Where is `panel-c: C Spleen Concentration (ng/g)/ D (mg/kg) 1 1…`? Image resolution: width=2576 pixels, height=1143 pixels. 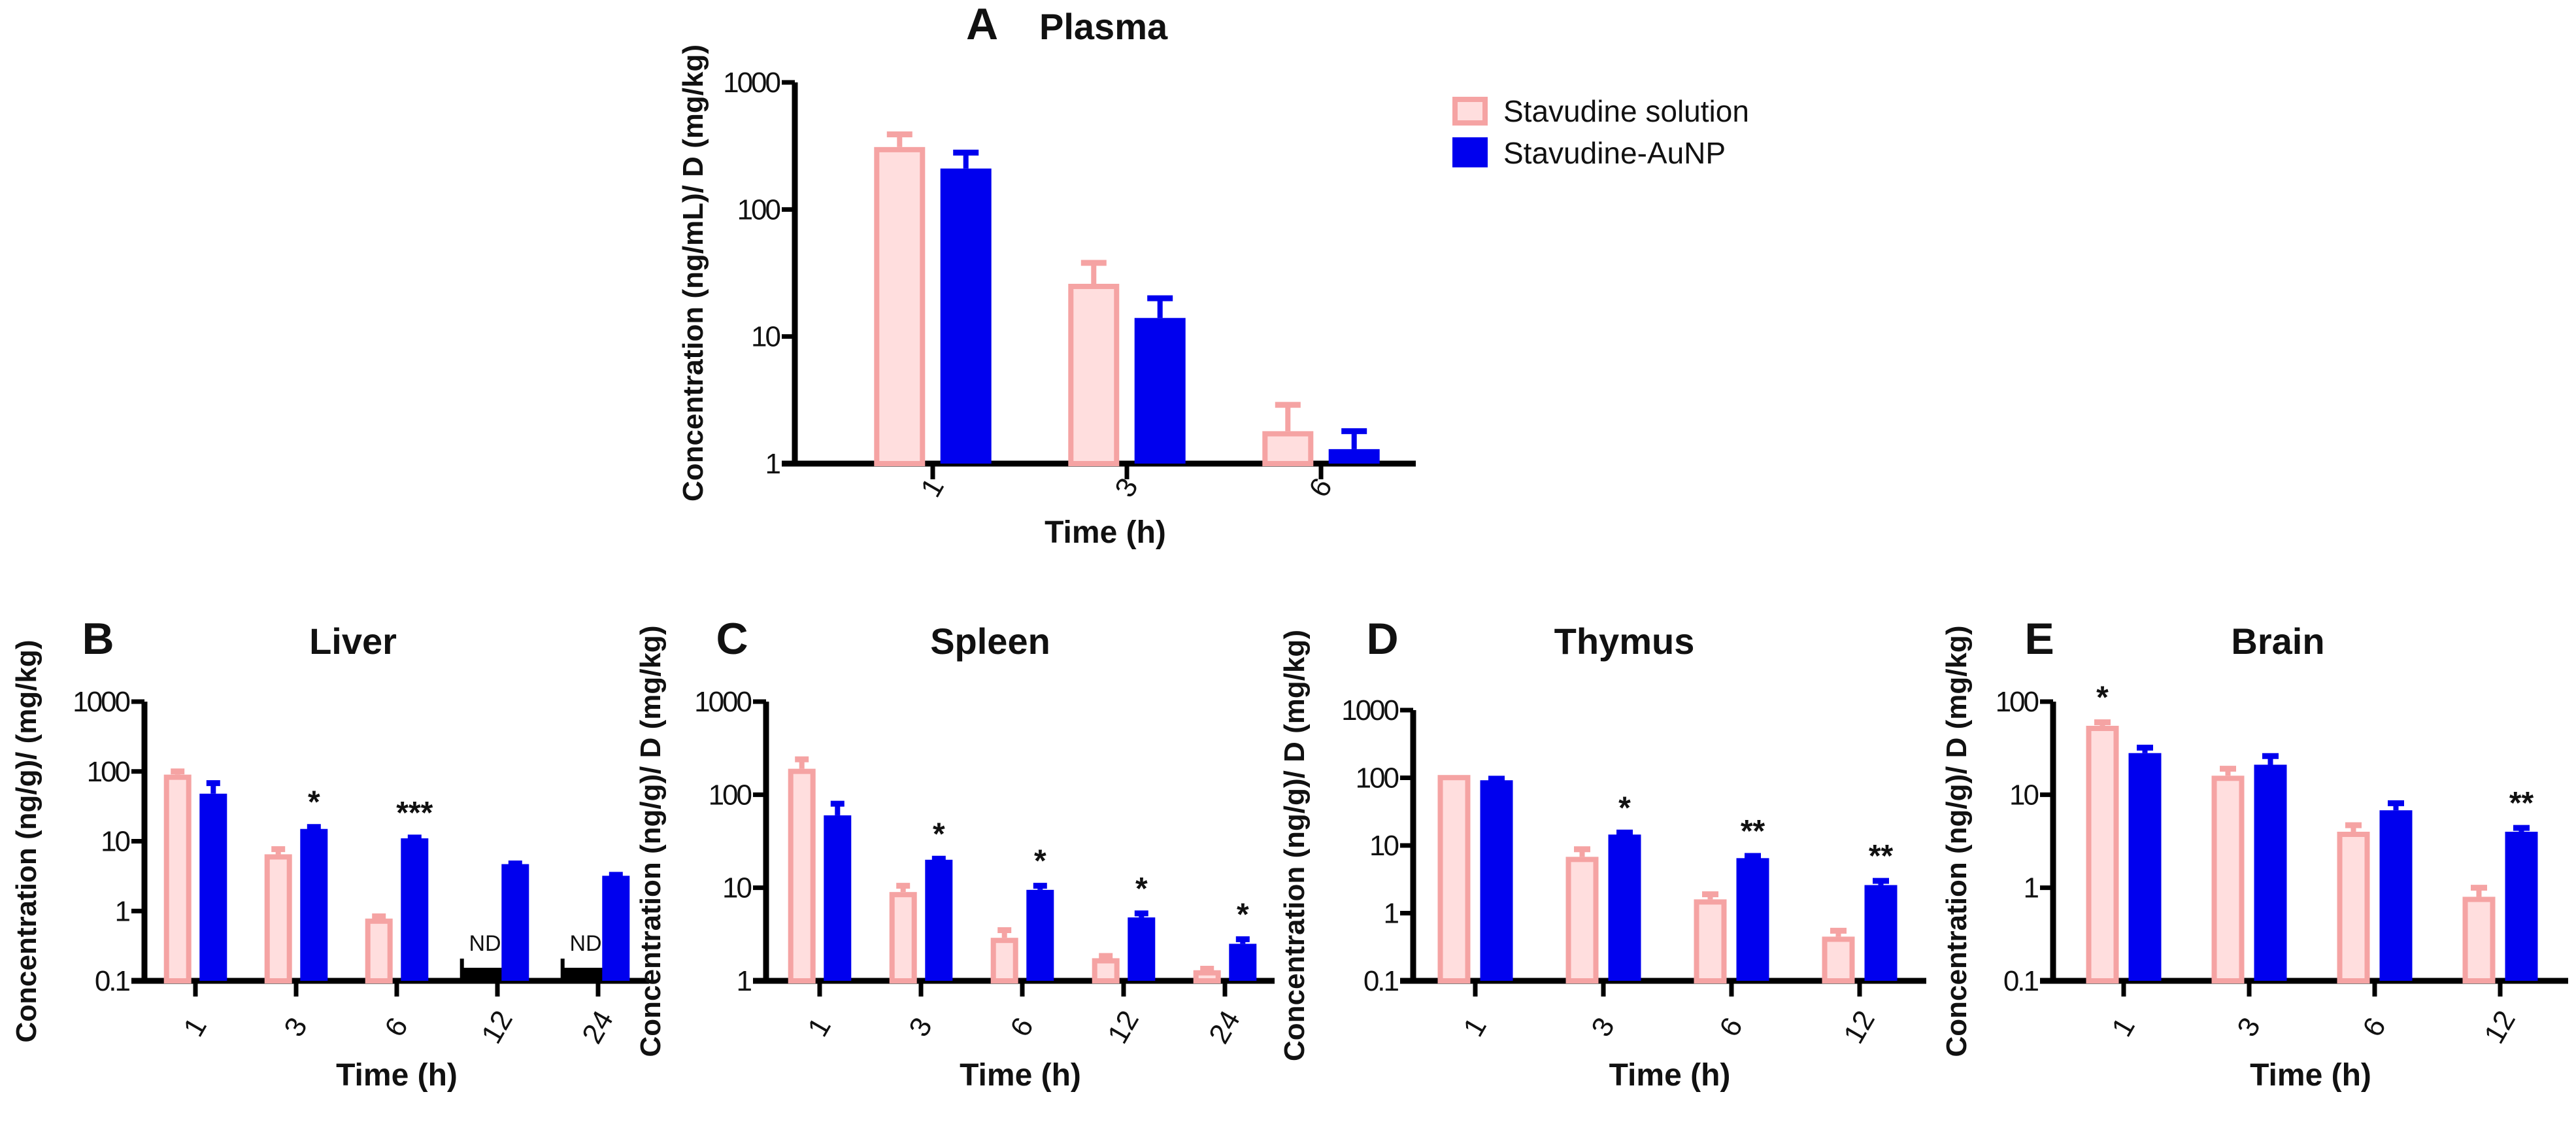
panel-c: C Spleen Concentration (ng/g)/ D (mg/kg) 1 1… is located at coordinates (955, 853).